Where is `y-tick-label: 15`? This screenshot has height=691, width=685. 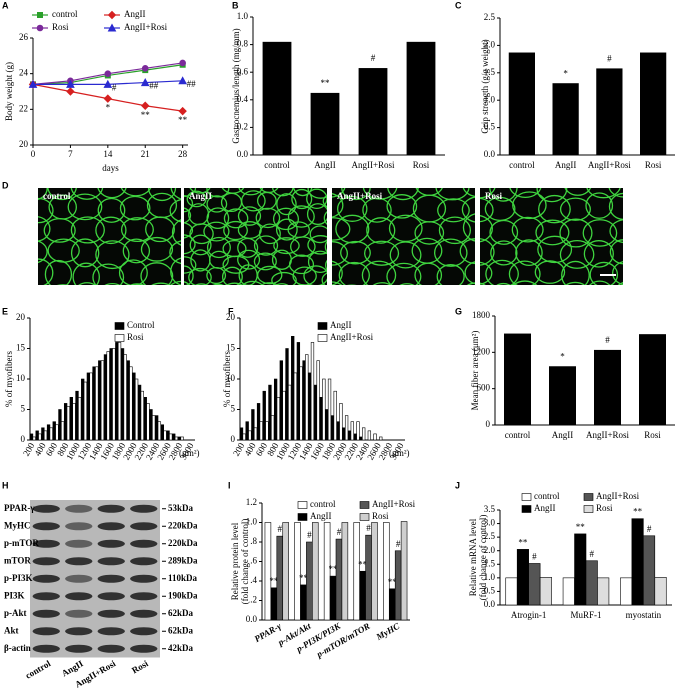 y-tick-label: 15 is located at coordinates (21, 348).